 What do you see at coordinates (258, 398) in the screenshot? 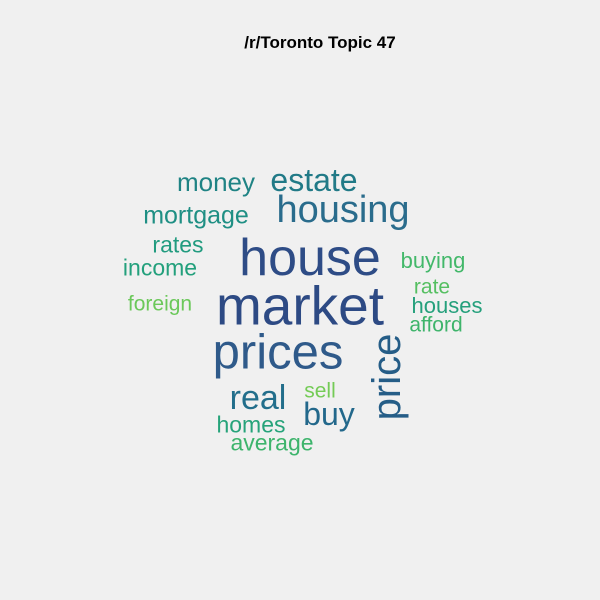
I see `word-real: real` at bounding box center [258, 398].